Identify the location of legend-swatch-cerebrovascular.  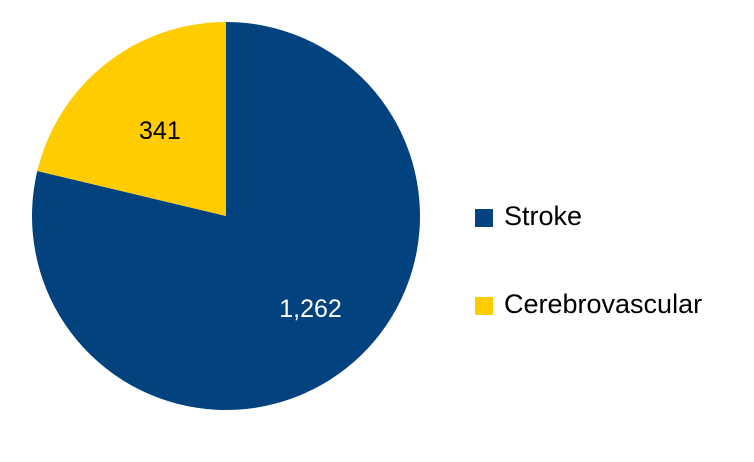
(484, 306).